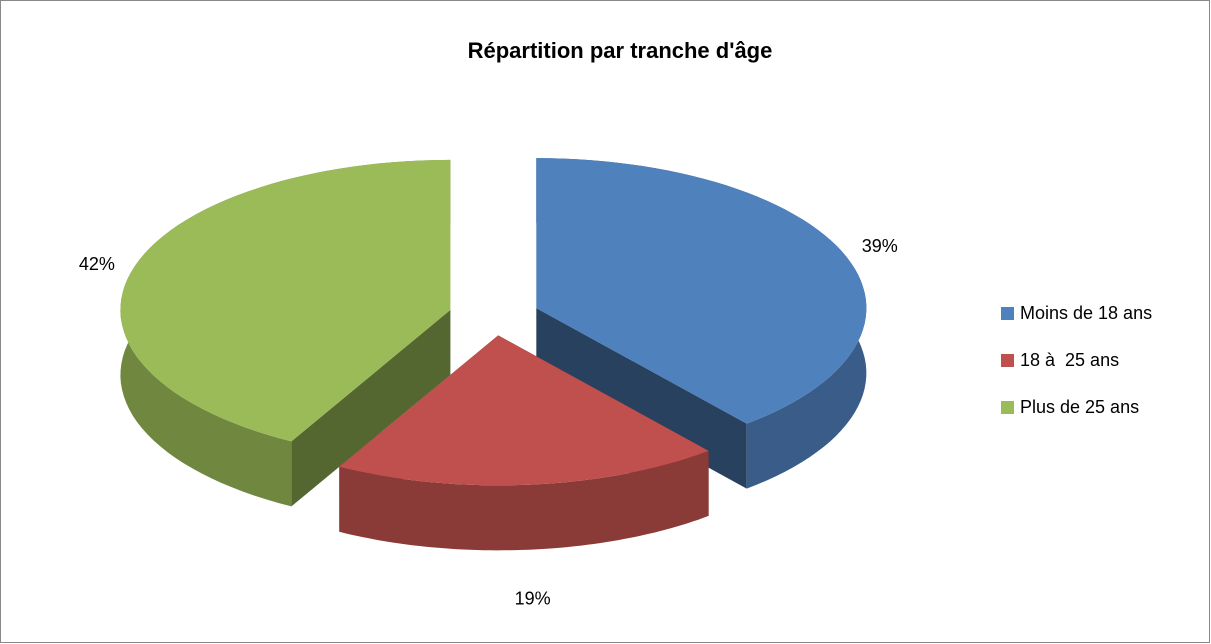  Describe the element at coordinates (620, 50) in the screenshot. I see `chart-title: Répartition par tranche d'âge` at that location.